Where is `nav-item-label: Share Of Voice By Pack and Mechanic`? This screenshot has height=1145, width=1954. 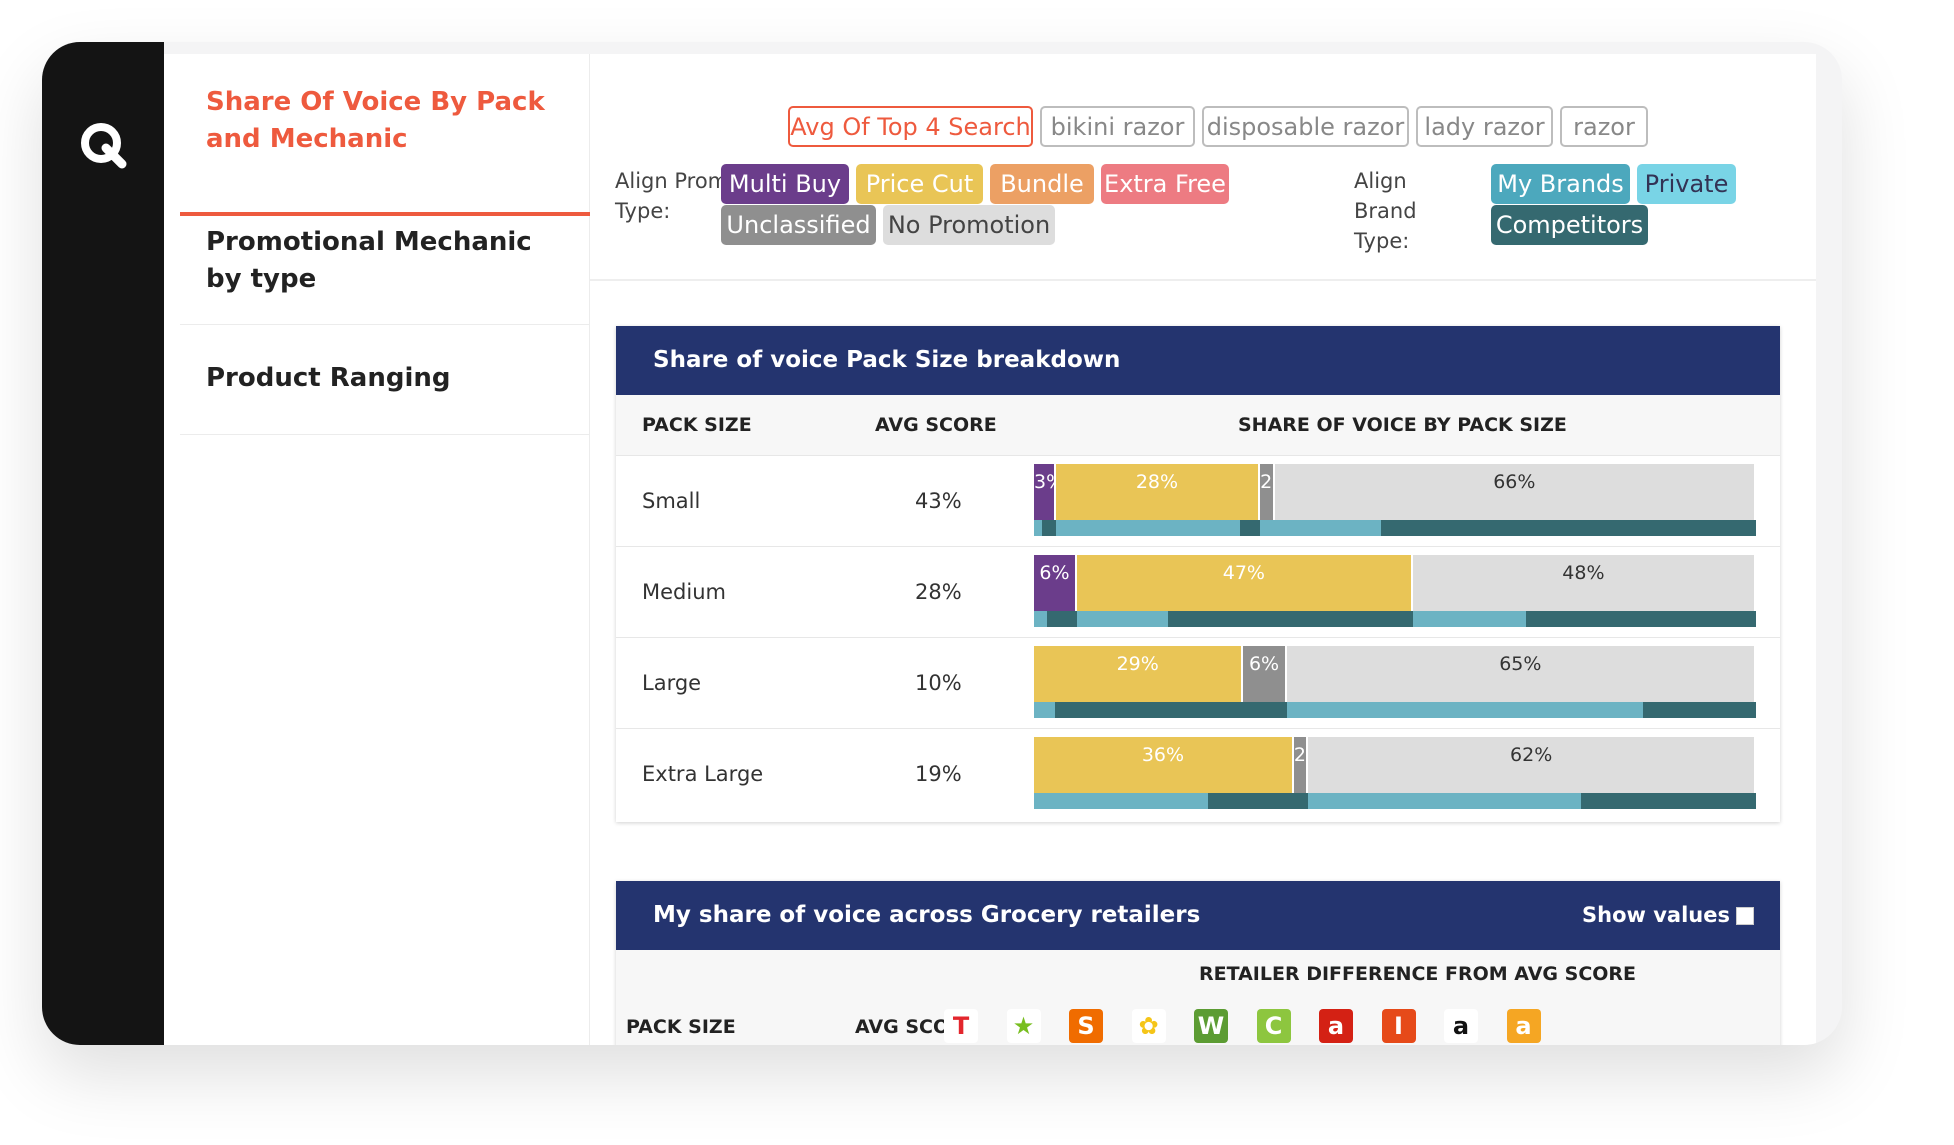 nav-item-label: Share Of Voice By Pack and Mechanic is located at coordinates (375, 120).